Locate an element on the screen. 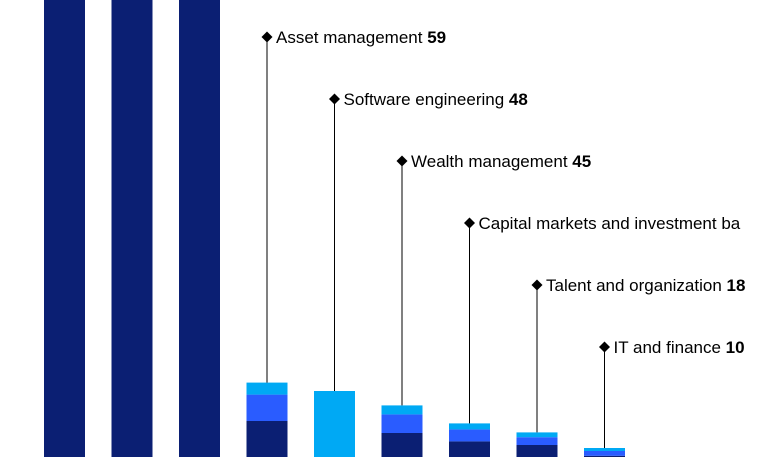 This screenshot has width=767, height=457. category-name: Talent and organization is located at coordinates (634, 285).